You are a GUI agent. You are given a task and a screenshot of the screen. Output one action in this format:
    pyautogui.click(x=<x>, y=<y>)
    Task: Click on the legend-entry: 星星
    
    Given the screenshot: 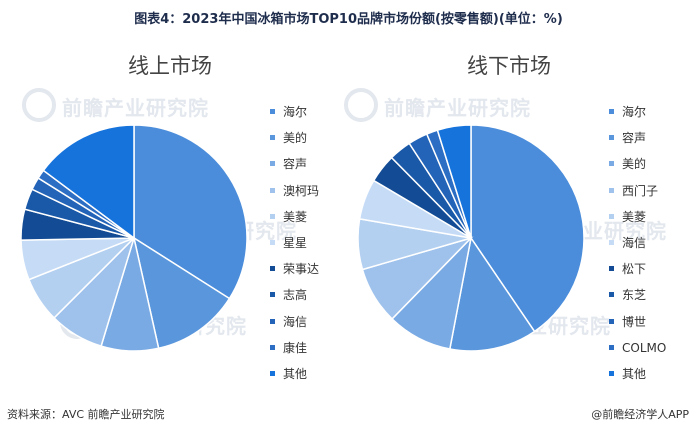 What is the action you would take?
    pyautogui.click(x=288, y=243)
    